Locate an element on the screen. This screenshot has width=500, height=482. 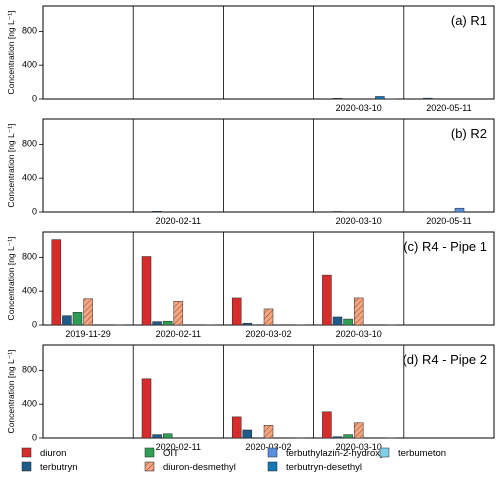
legend-label: terbutryn is located at coordinates (59, 467).